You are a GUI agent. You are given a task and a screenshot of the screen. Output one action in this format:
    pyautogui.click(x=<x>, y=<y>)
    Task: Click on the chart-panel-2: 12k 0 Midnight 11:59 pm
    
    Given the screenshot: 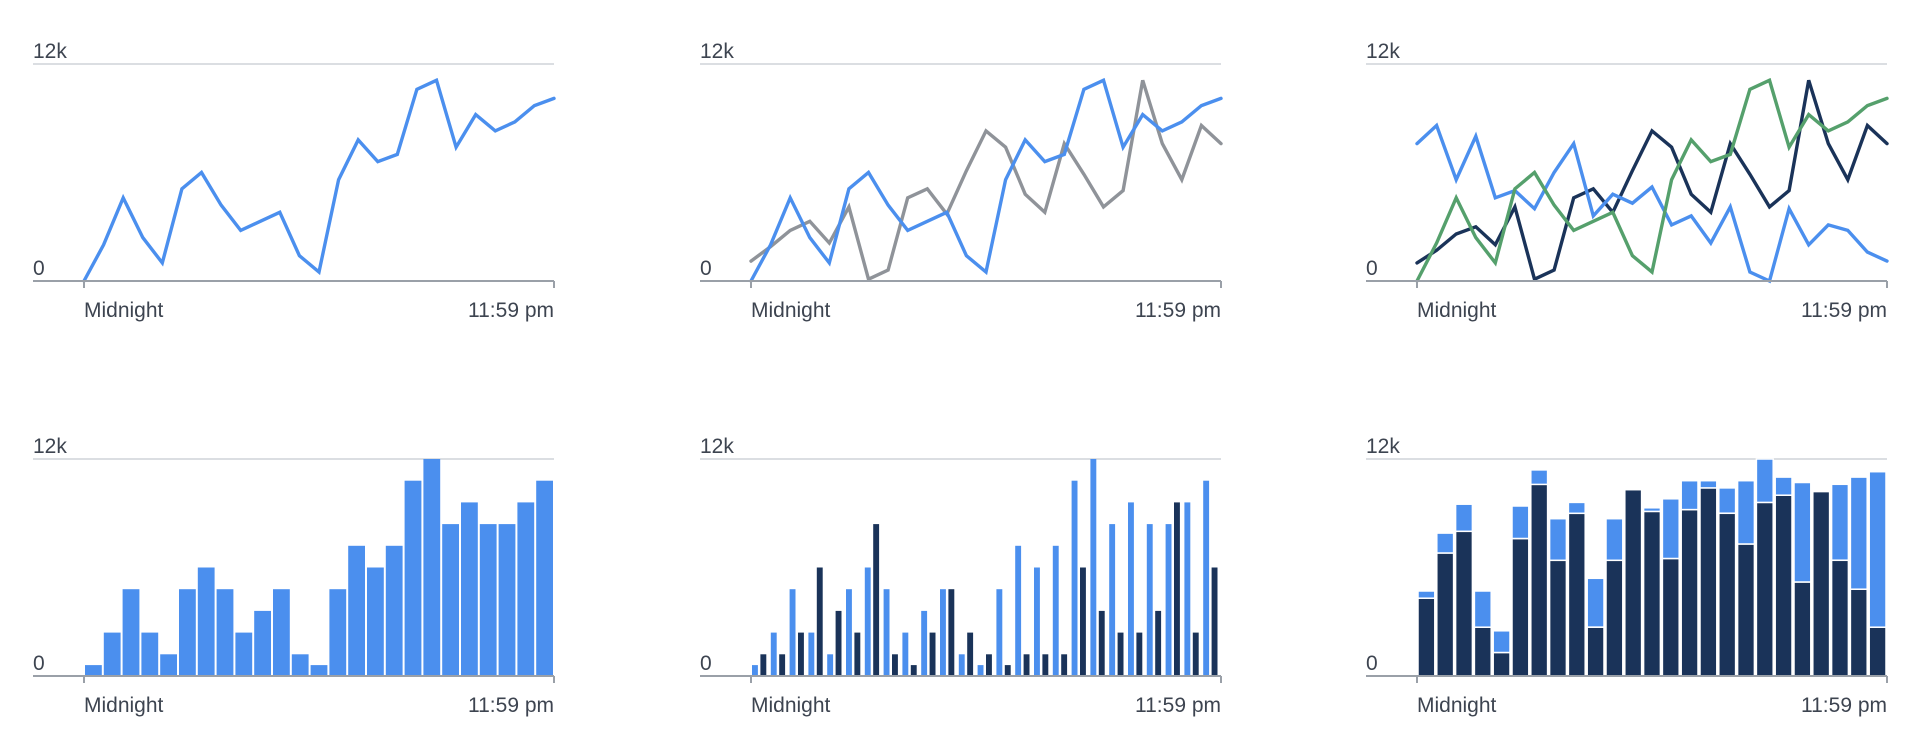 What is the action you would take?
    pyautogui.click(x=961, y=181)
    